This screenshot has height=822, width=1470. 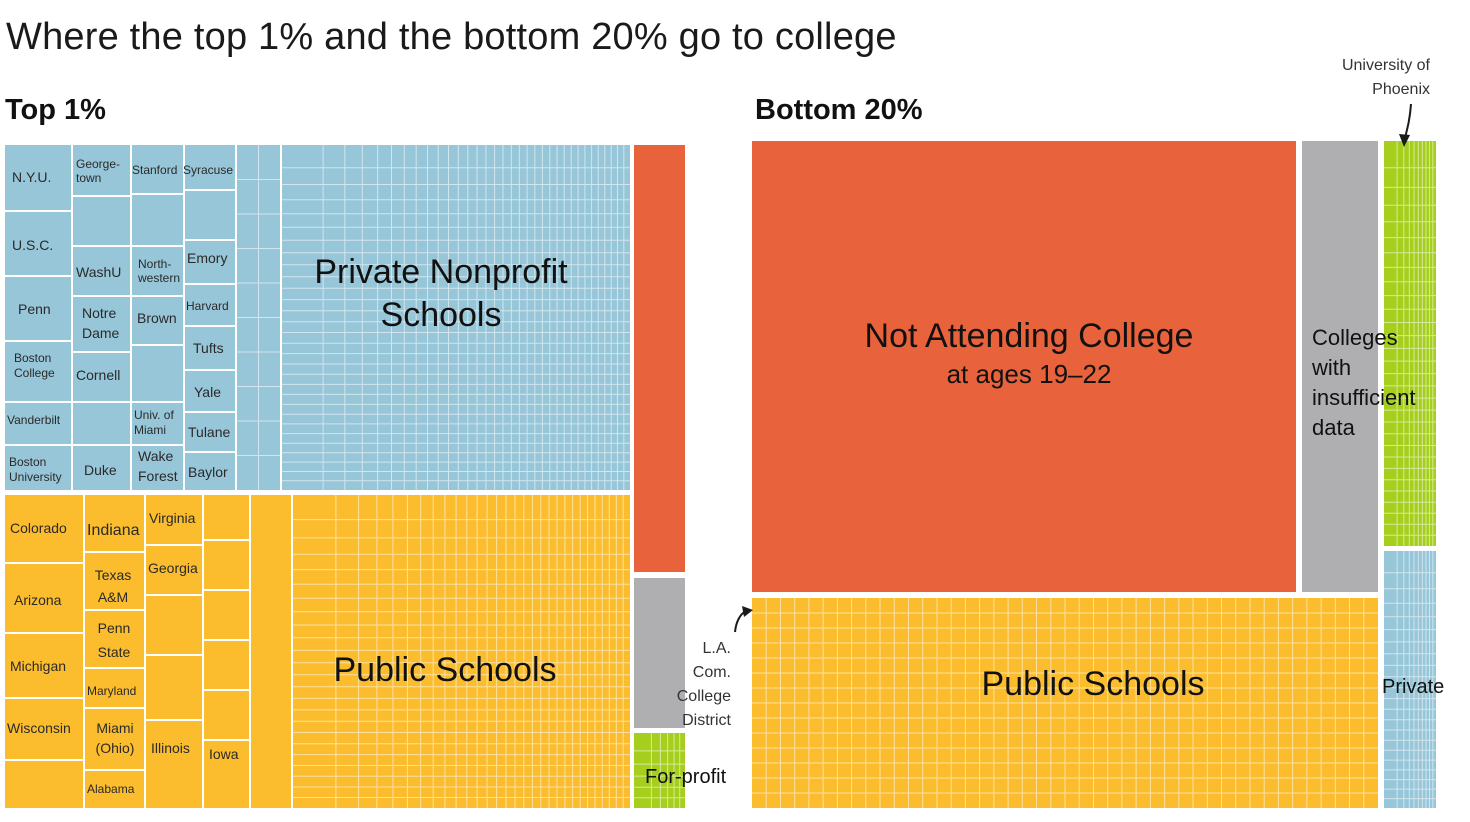 I want to click on private-col2-cells, so click(x=101, y=320).